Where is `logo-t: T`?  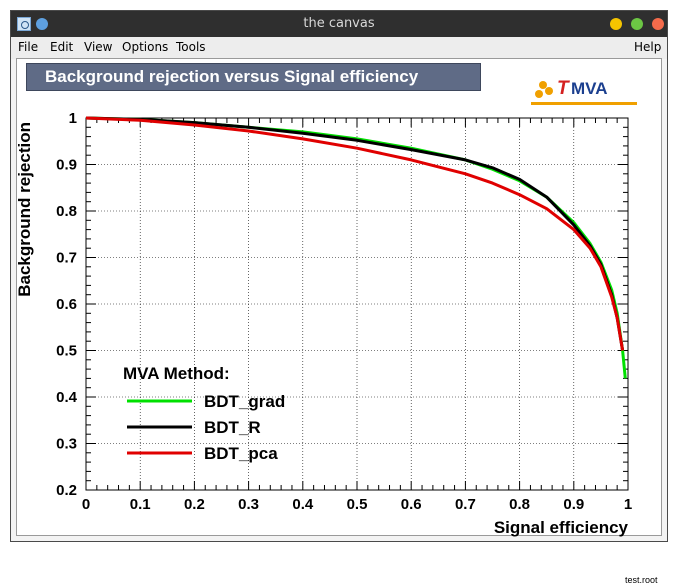
logo-t: T is located at coordinates (563, 88).